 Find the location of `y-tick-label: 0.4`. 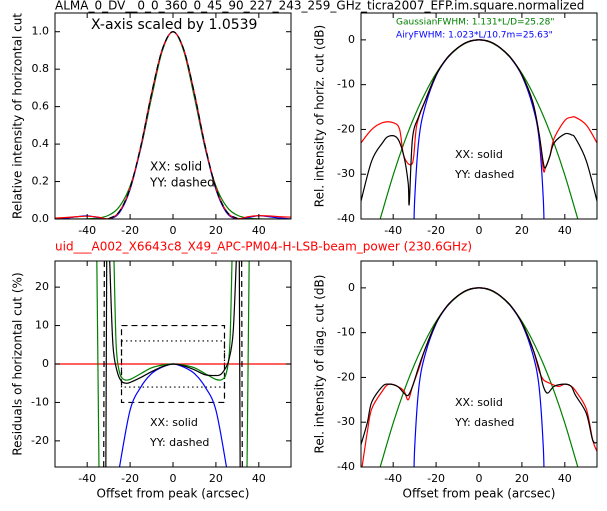

y-tick-label: 0.4 is located at coordinates (41, 143).